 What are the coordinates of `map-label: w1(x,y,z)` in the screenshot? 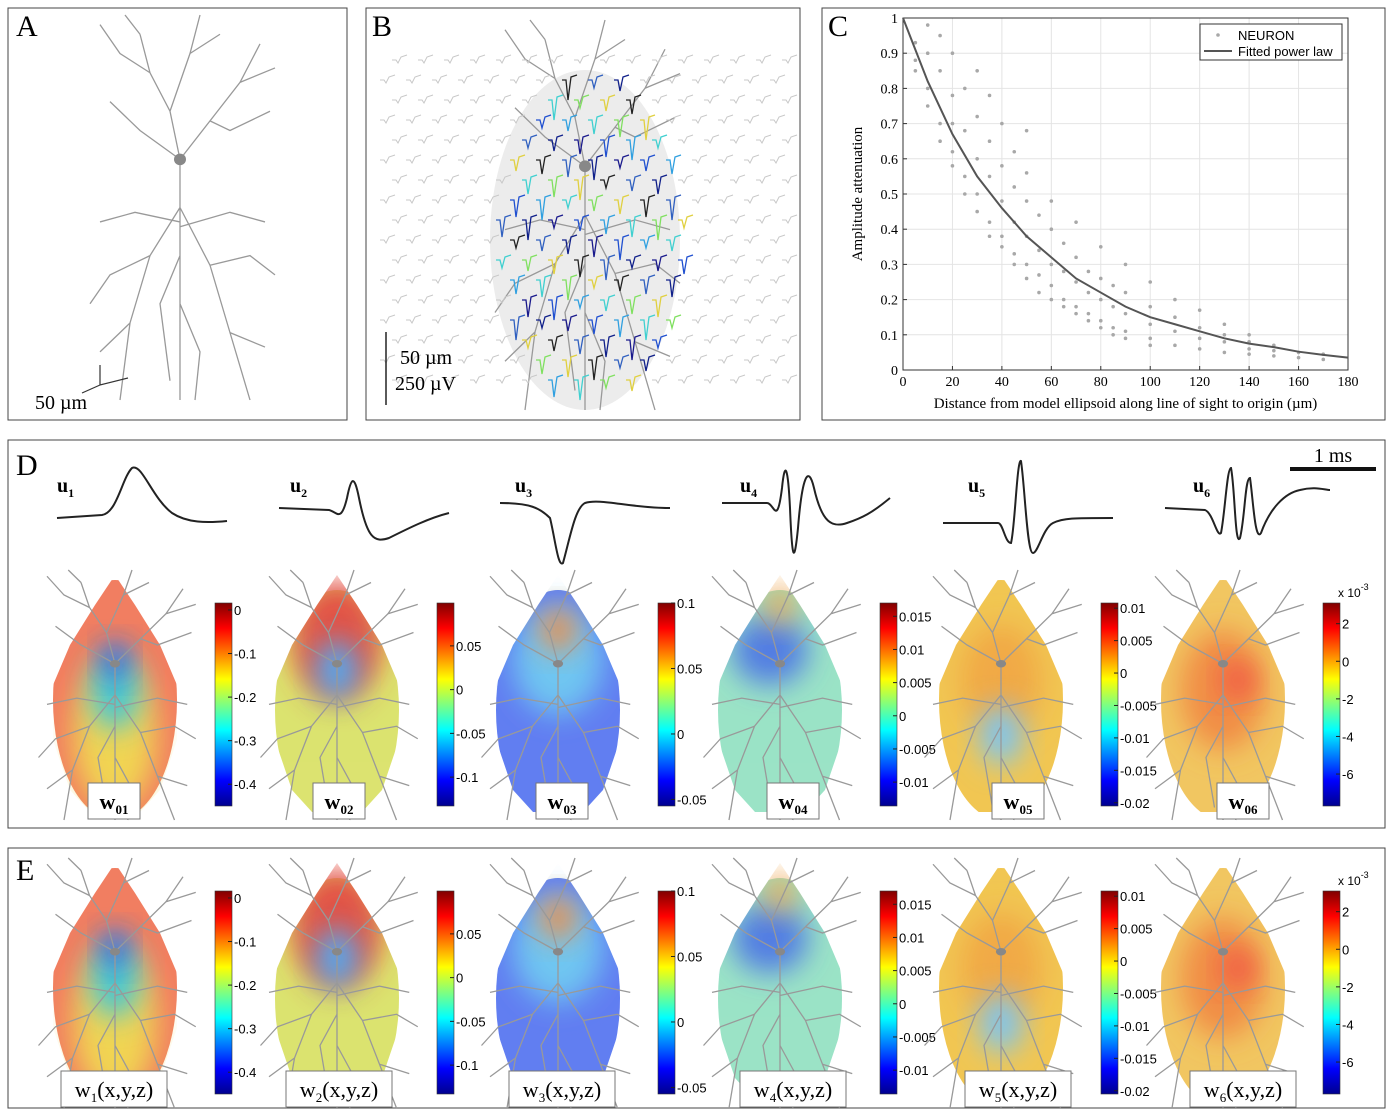 It's located at (114, 1091).